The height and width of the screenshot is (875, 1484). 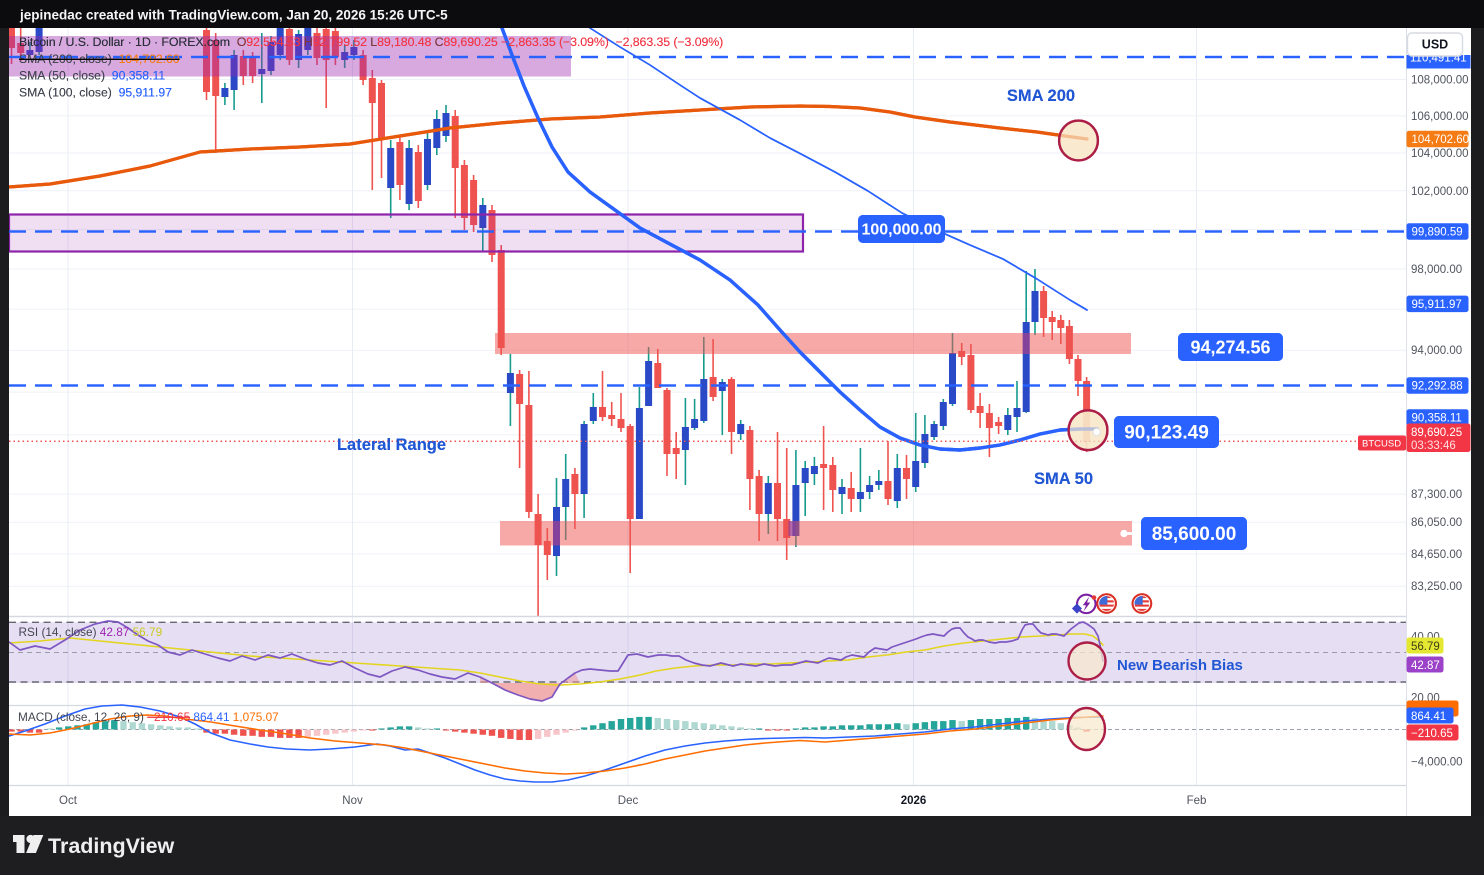 I want to click on svg-text: 83,250.00, so click(x=1436, y=587).